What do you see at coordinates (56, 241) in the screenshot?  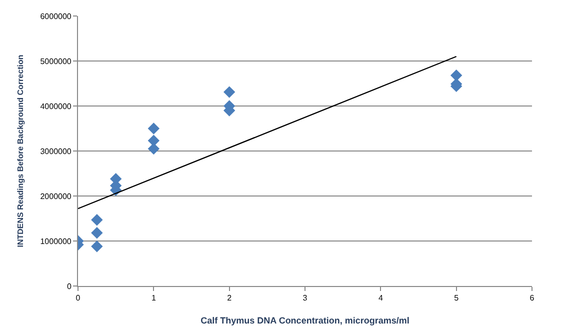 I see `y-tick-label: 1000000` at bounding box center [56, 241].